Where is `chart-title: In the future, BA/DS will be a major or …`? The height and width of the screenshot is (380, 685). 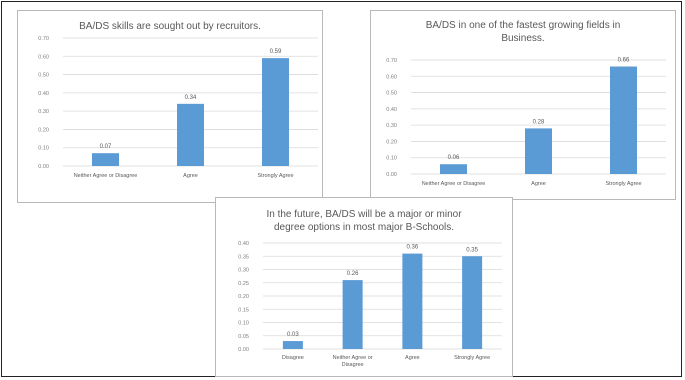 chart-title: In the future, BA/DS will be a major or … is located at coordinates (364, 221).